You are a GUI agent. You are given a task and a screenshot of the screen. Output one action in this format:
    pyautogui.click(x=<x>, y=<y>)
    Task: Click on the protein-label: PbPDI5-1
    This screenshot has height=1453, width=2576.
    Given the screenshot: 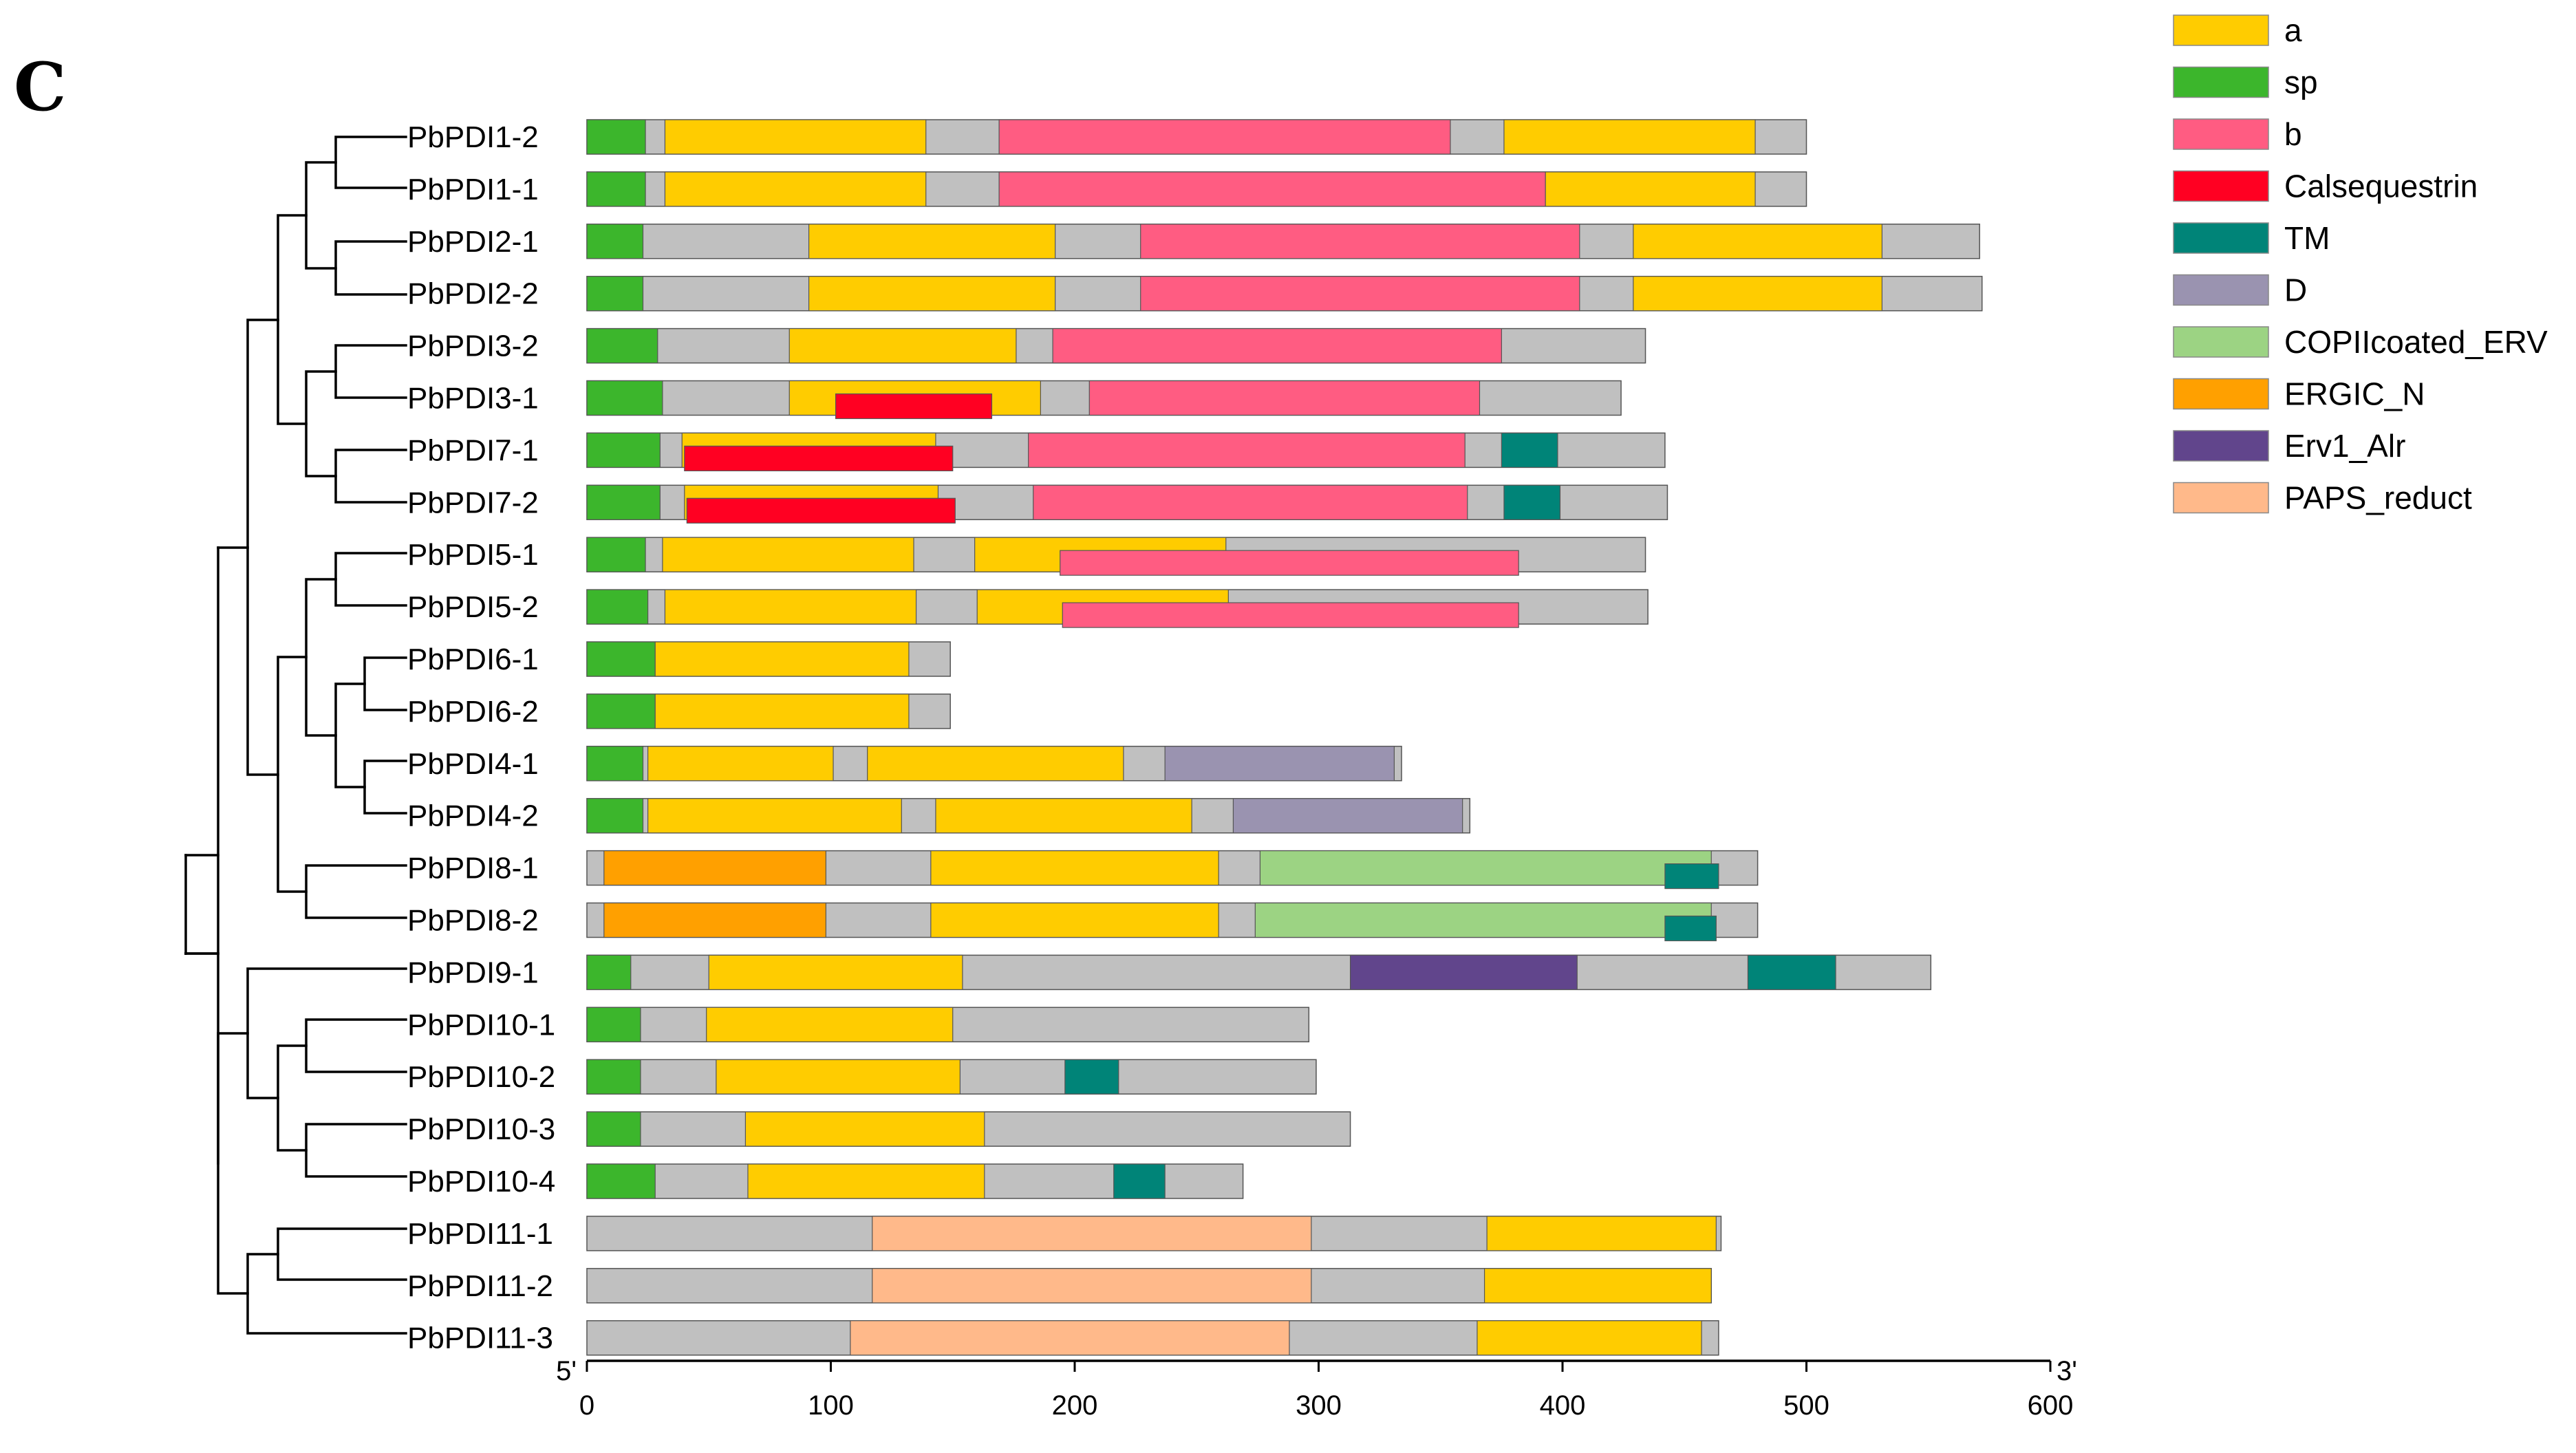 What is the action you would take?
    pyautogui.click(x=473, y=555)
    